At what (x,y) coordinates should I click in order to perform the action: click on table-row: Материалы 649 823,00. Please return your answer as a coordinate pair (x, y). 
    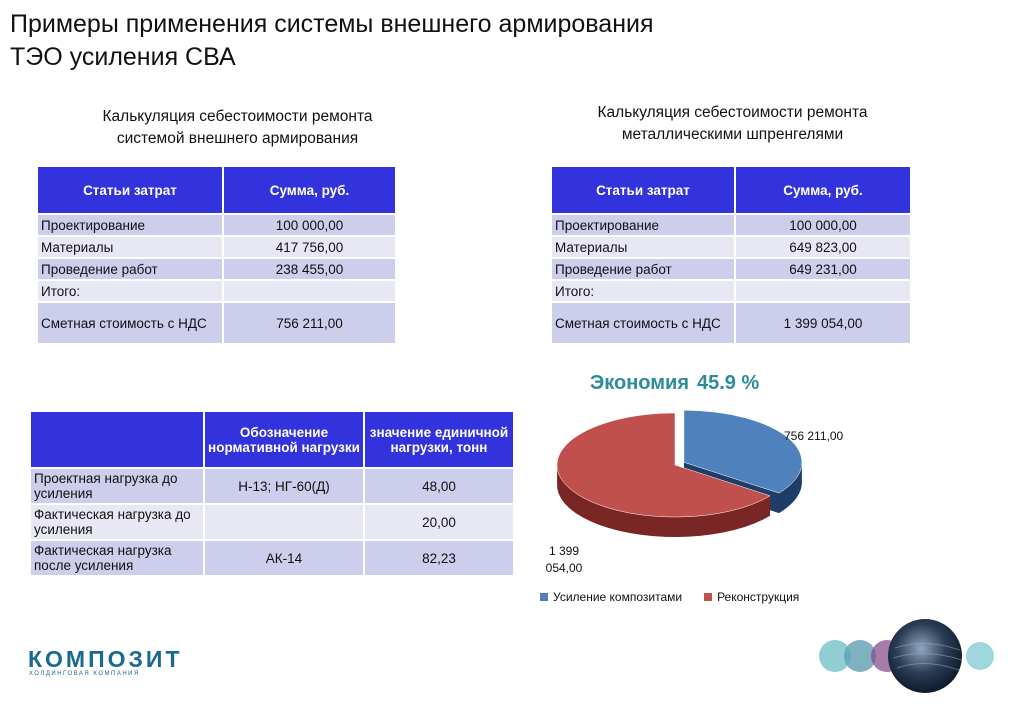
    Looking at the image, I should click on (731, 247).